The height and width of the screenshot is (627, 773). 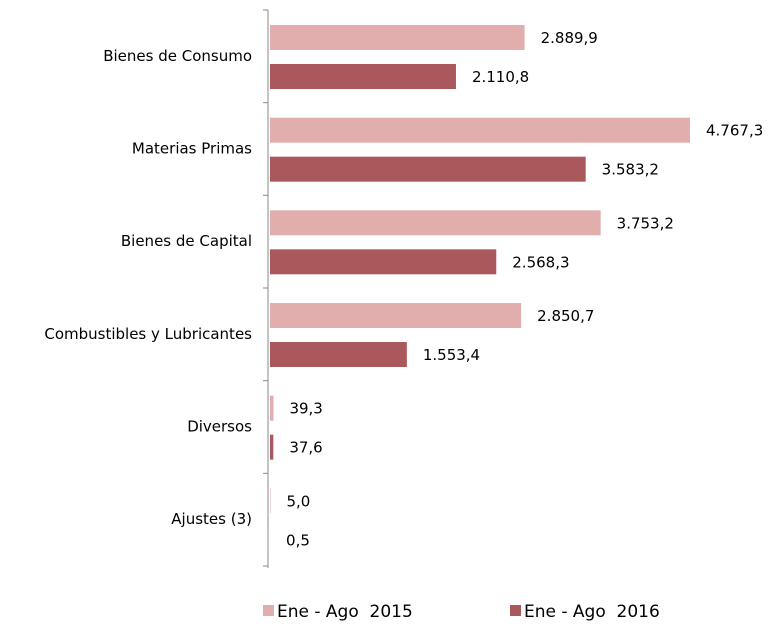 I want to click on value-label: 2.568,3, so click(x=540, y=262).